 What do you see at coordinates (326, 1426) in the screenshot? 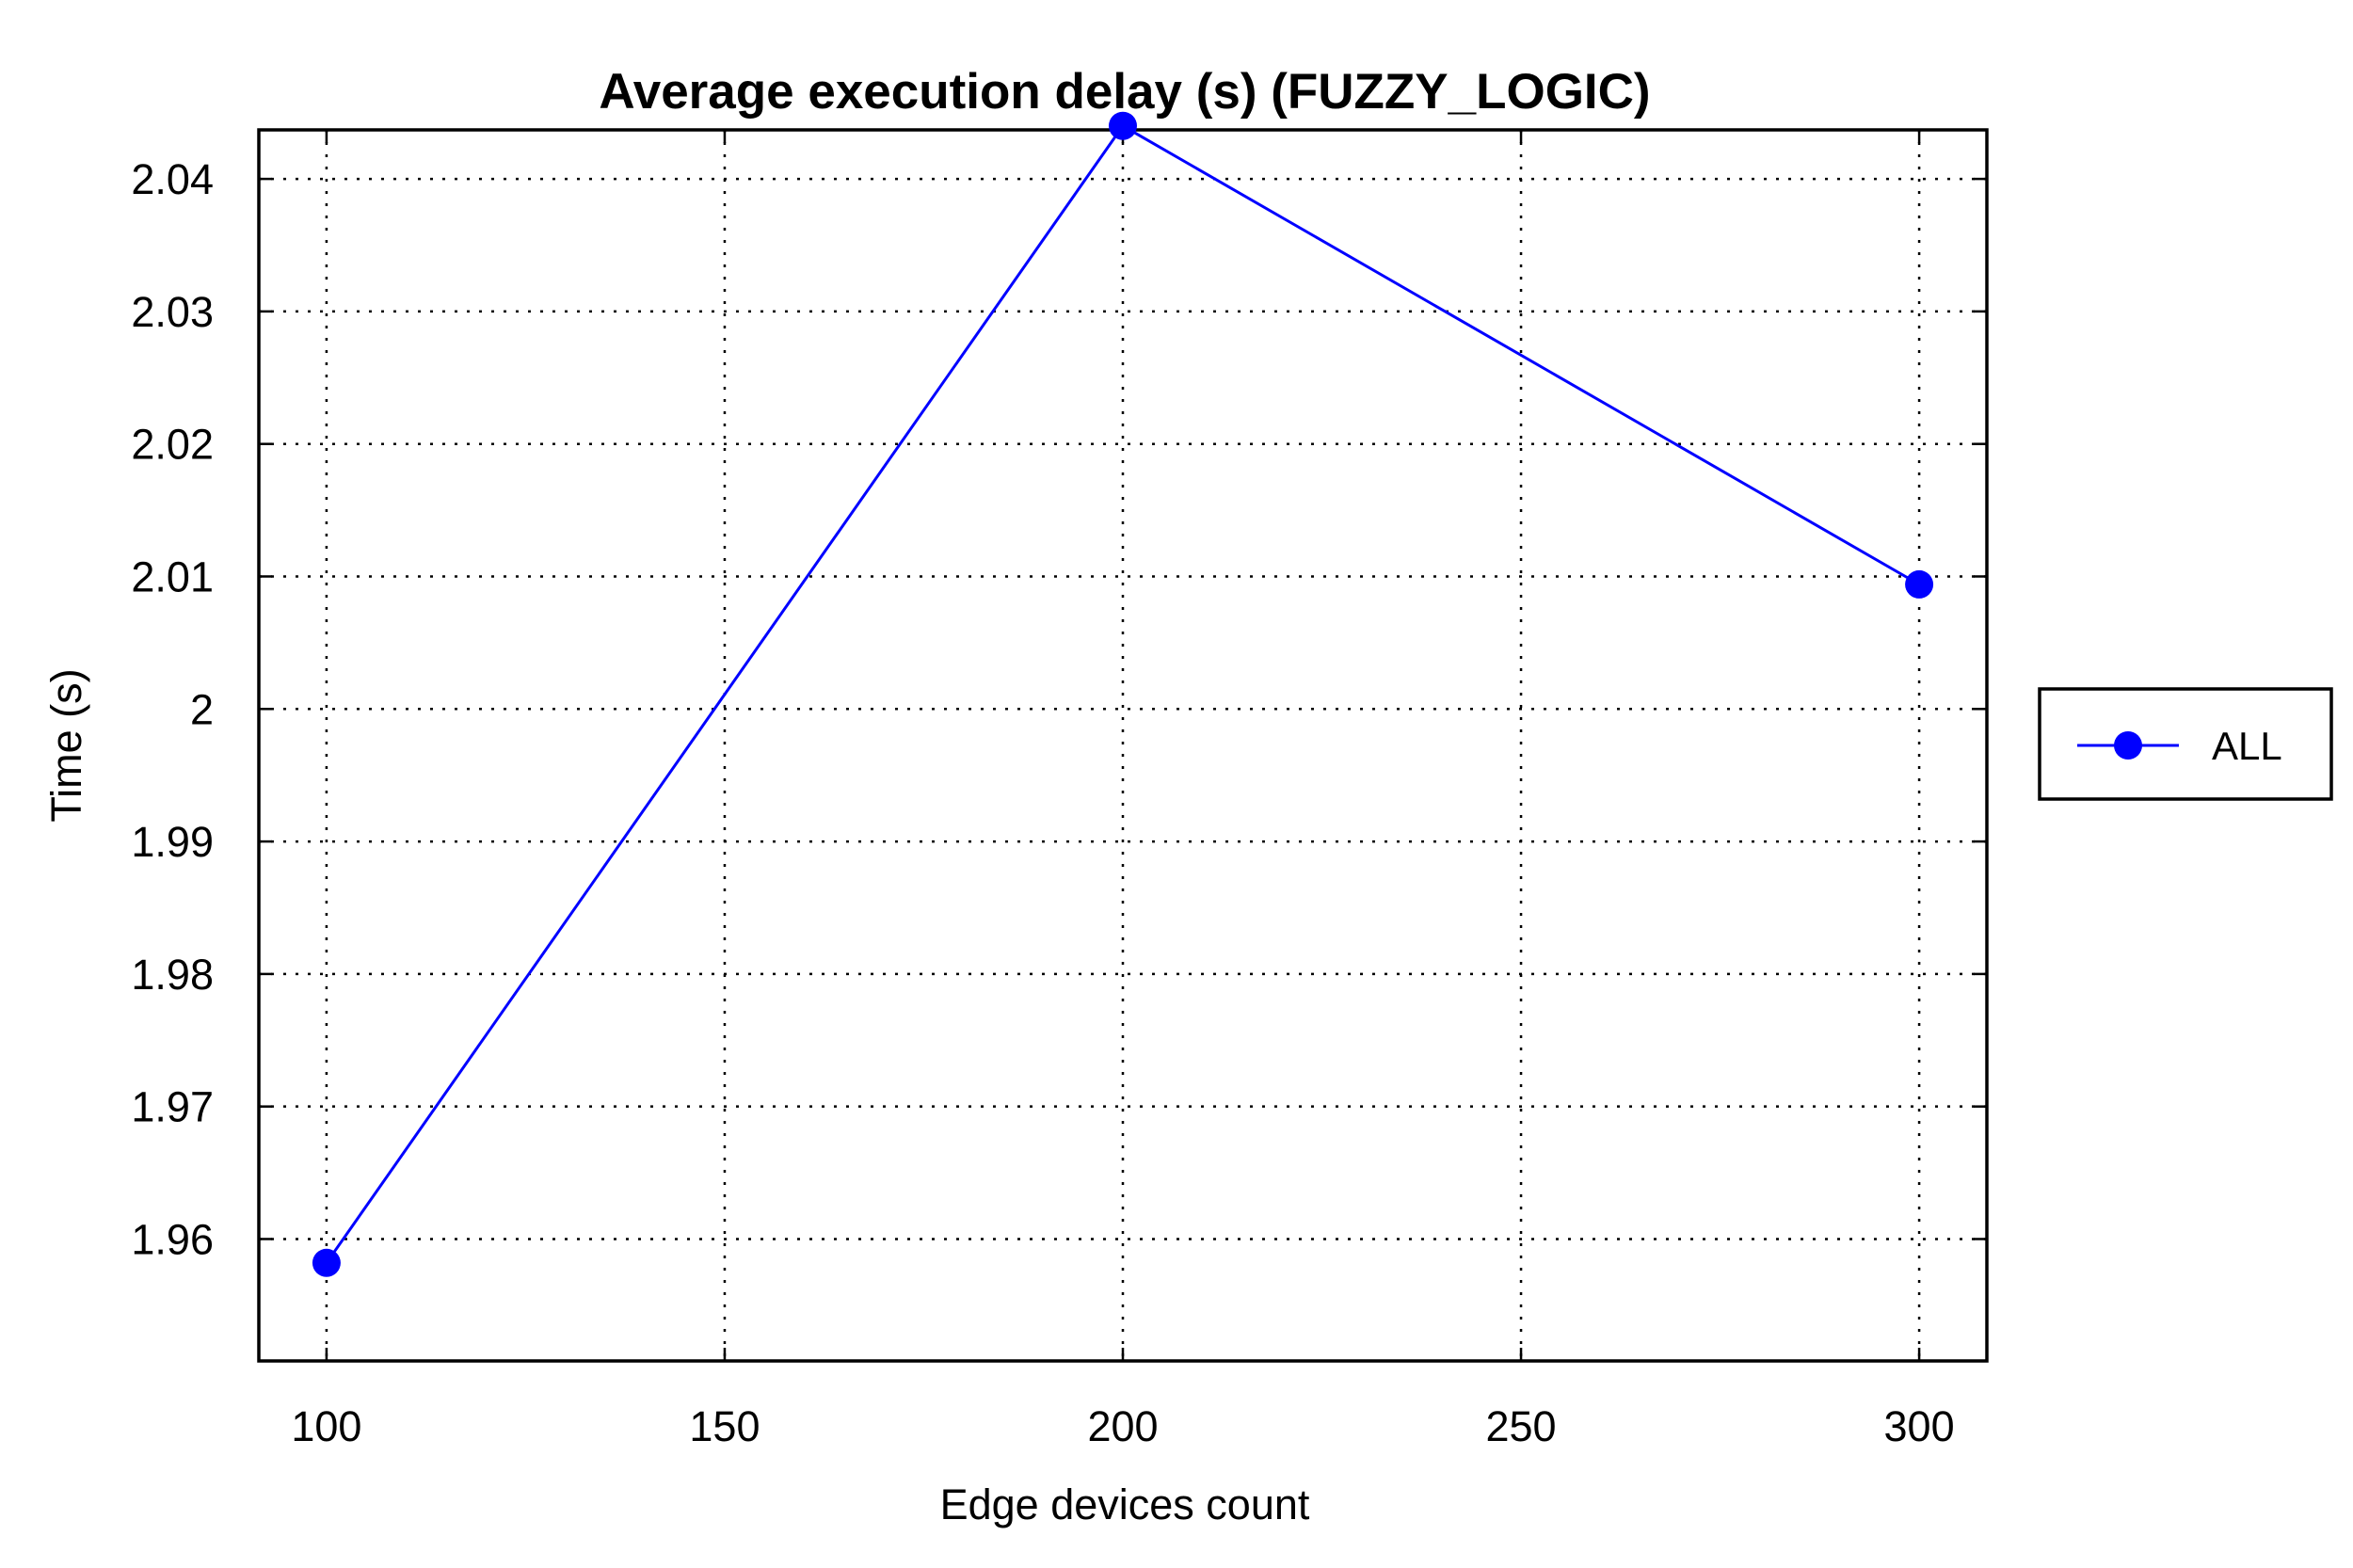
I see `x-tick-label: 100` at bounding box center [326, 1426].